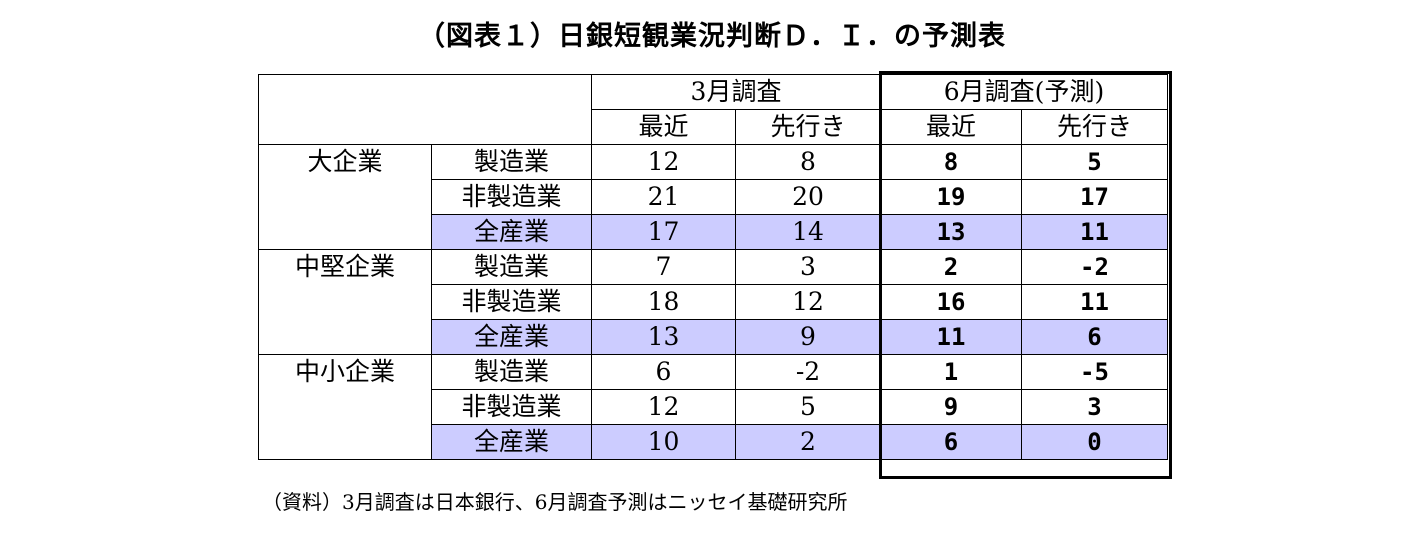 Image resolution: width=1424 pixels, height=539 pixels. What do you see at coordinates (951, 232) in the screenshot?
I see `june-recent-value: 13` at bounding box center [951, 232].